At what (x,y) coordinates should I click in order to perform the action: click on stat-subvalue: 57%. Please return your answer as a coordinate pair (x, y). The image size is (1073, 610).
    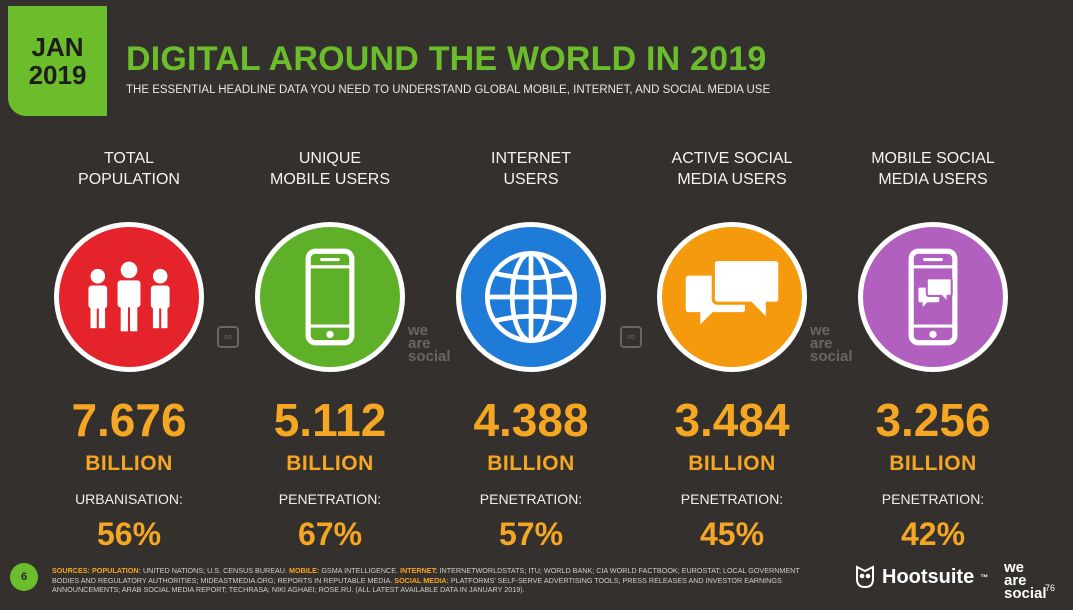
    Looking at the image, I should click on (531, 534).